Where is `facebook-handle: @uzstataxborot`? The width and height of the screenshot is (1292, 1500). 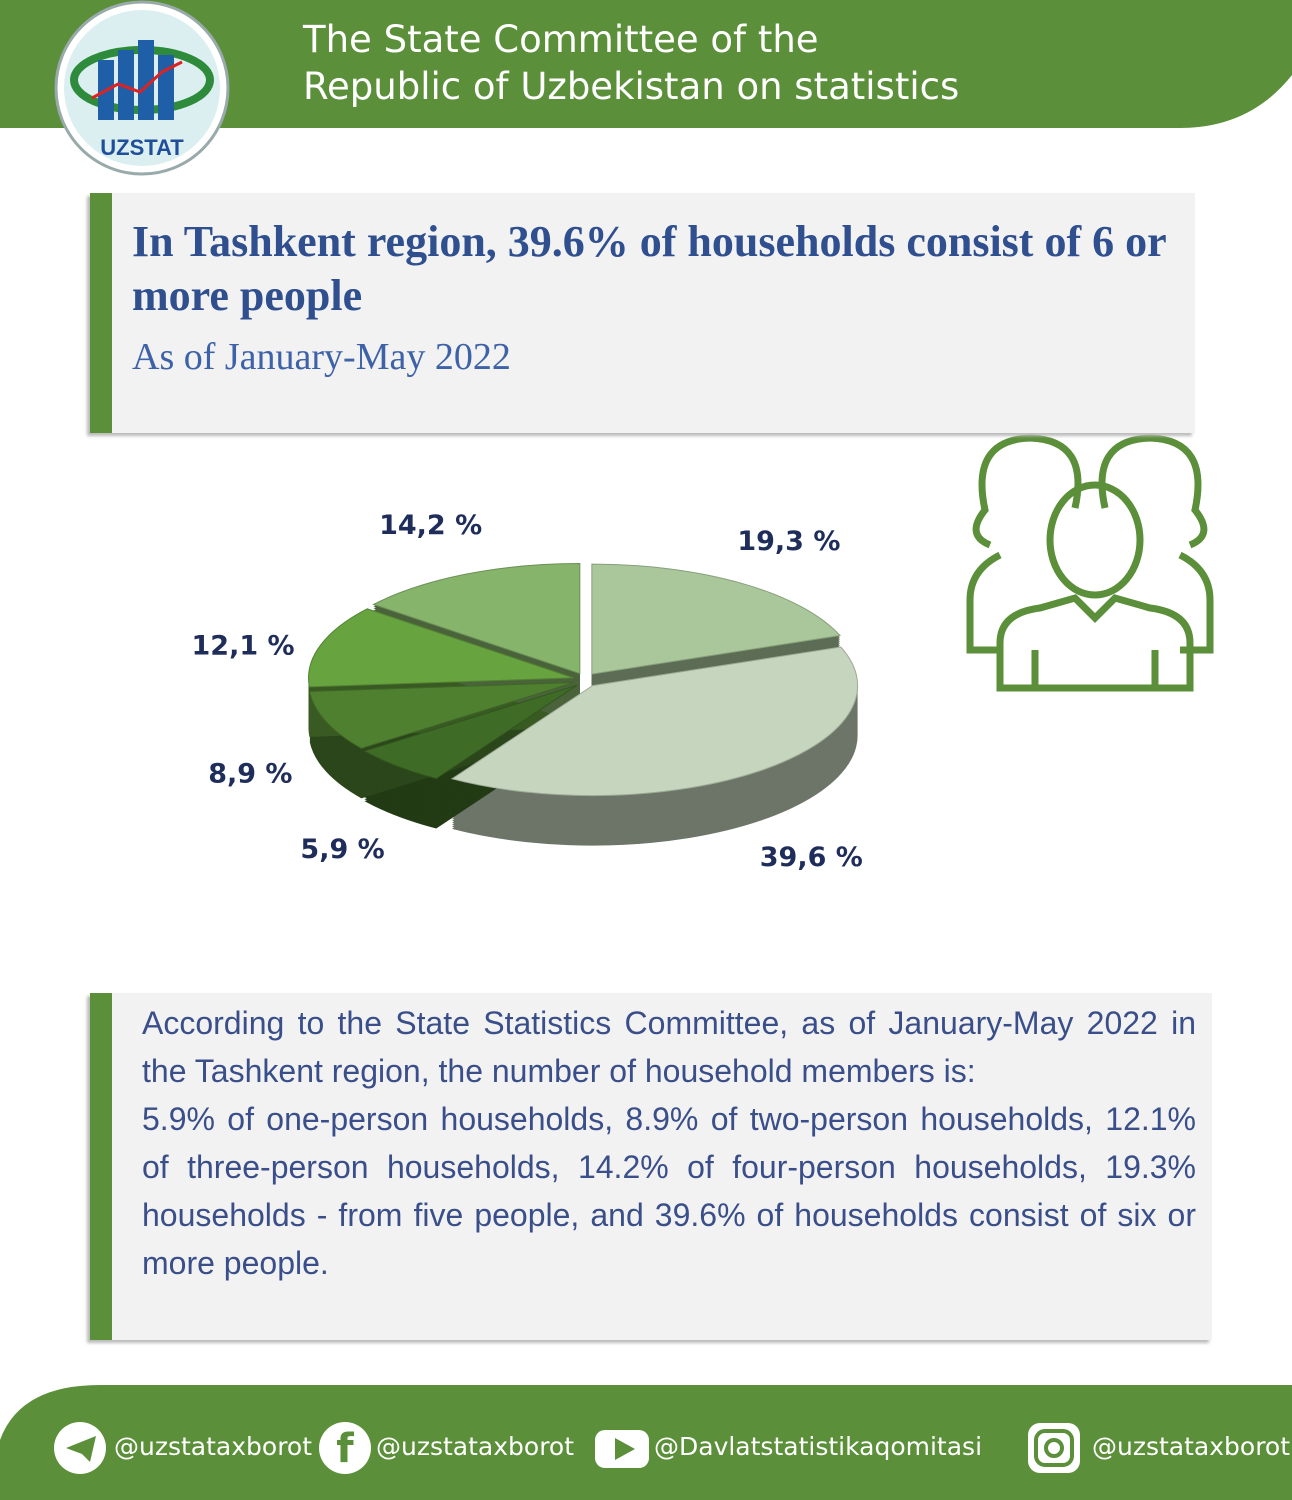
facebook-handle: @uzstataxborot is located at coordinates (475, 1446).